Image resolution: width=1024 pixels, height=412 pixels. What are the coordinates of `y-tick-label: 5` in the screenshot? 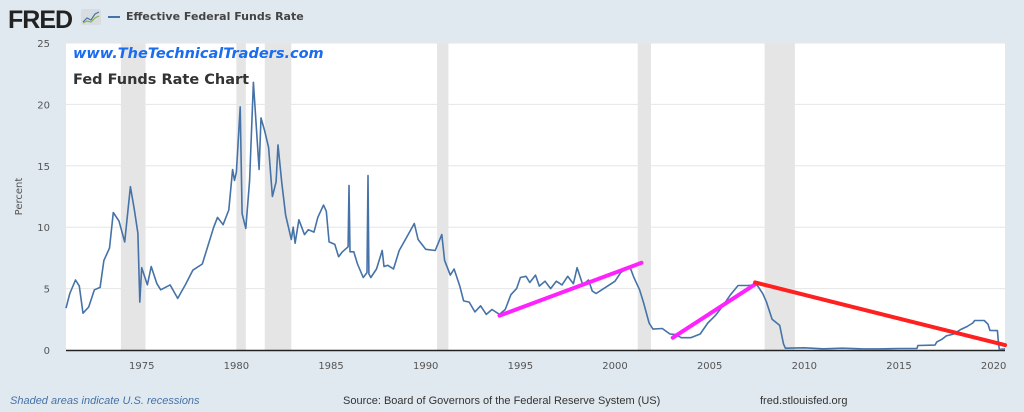 It's located at (47, 290).